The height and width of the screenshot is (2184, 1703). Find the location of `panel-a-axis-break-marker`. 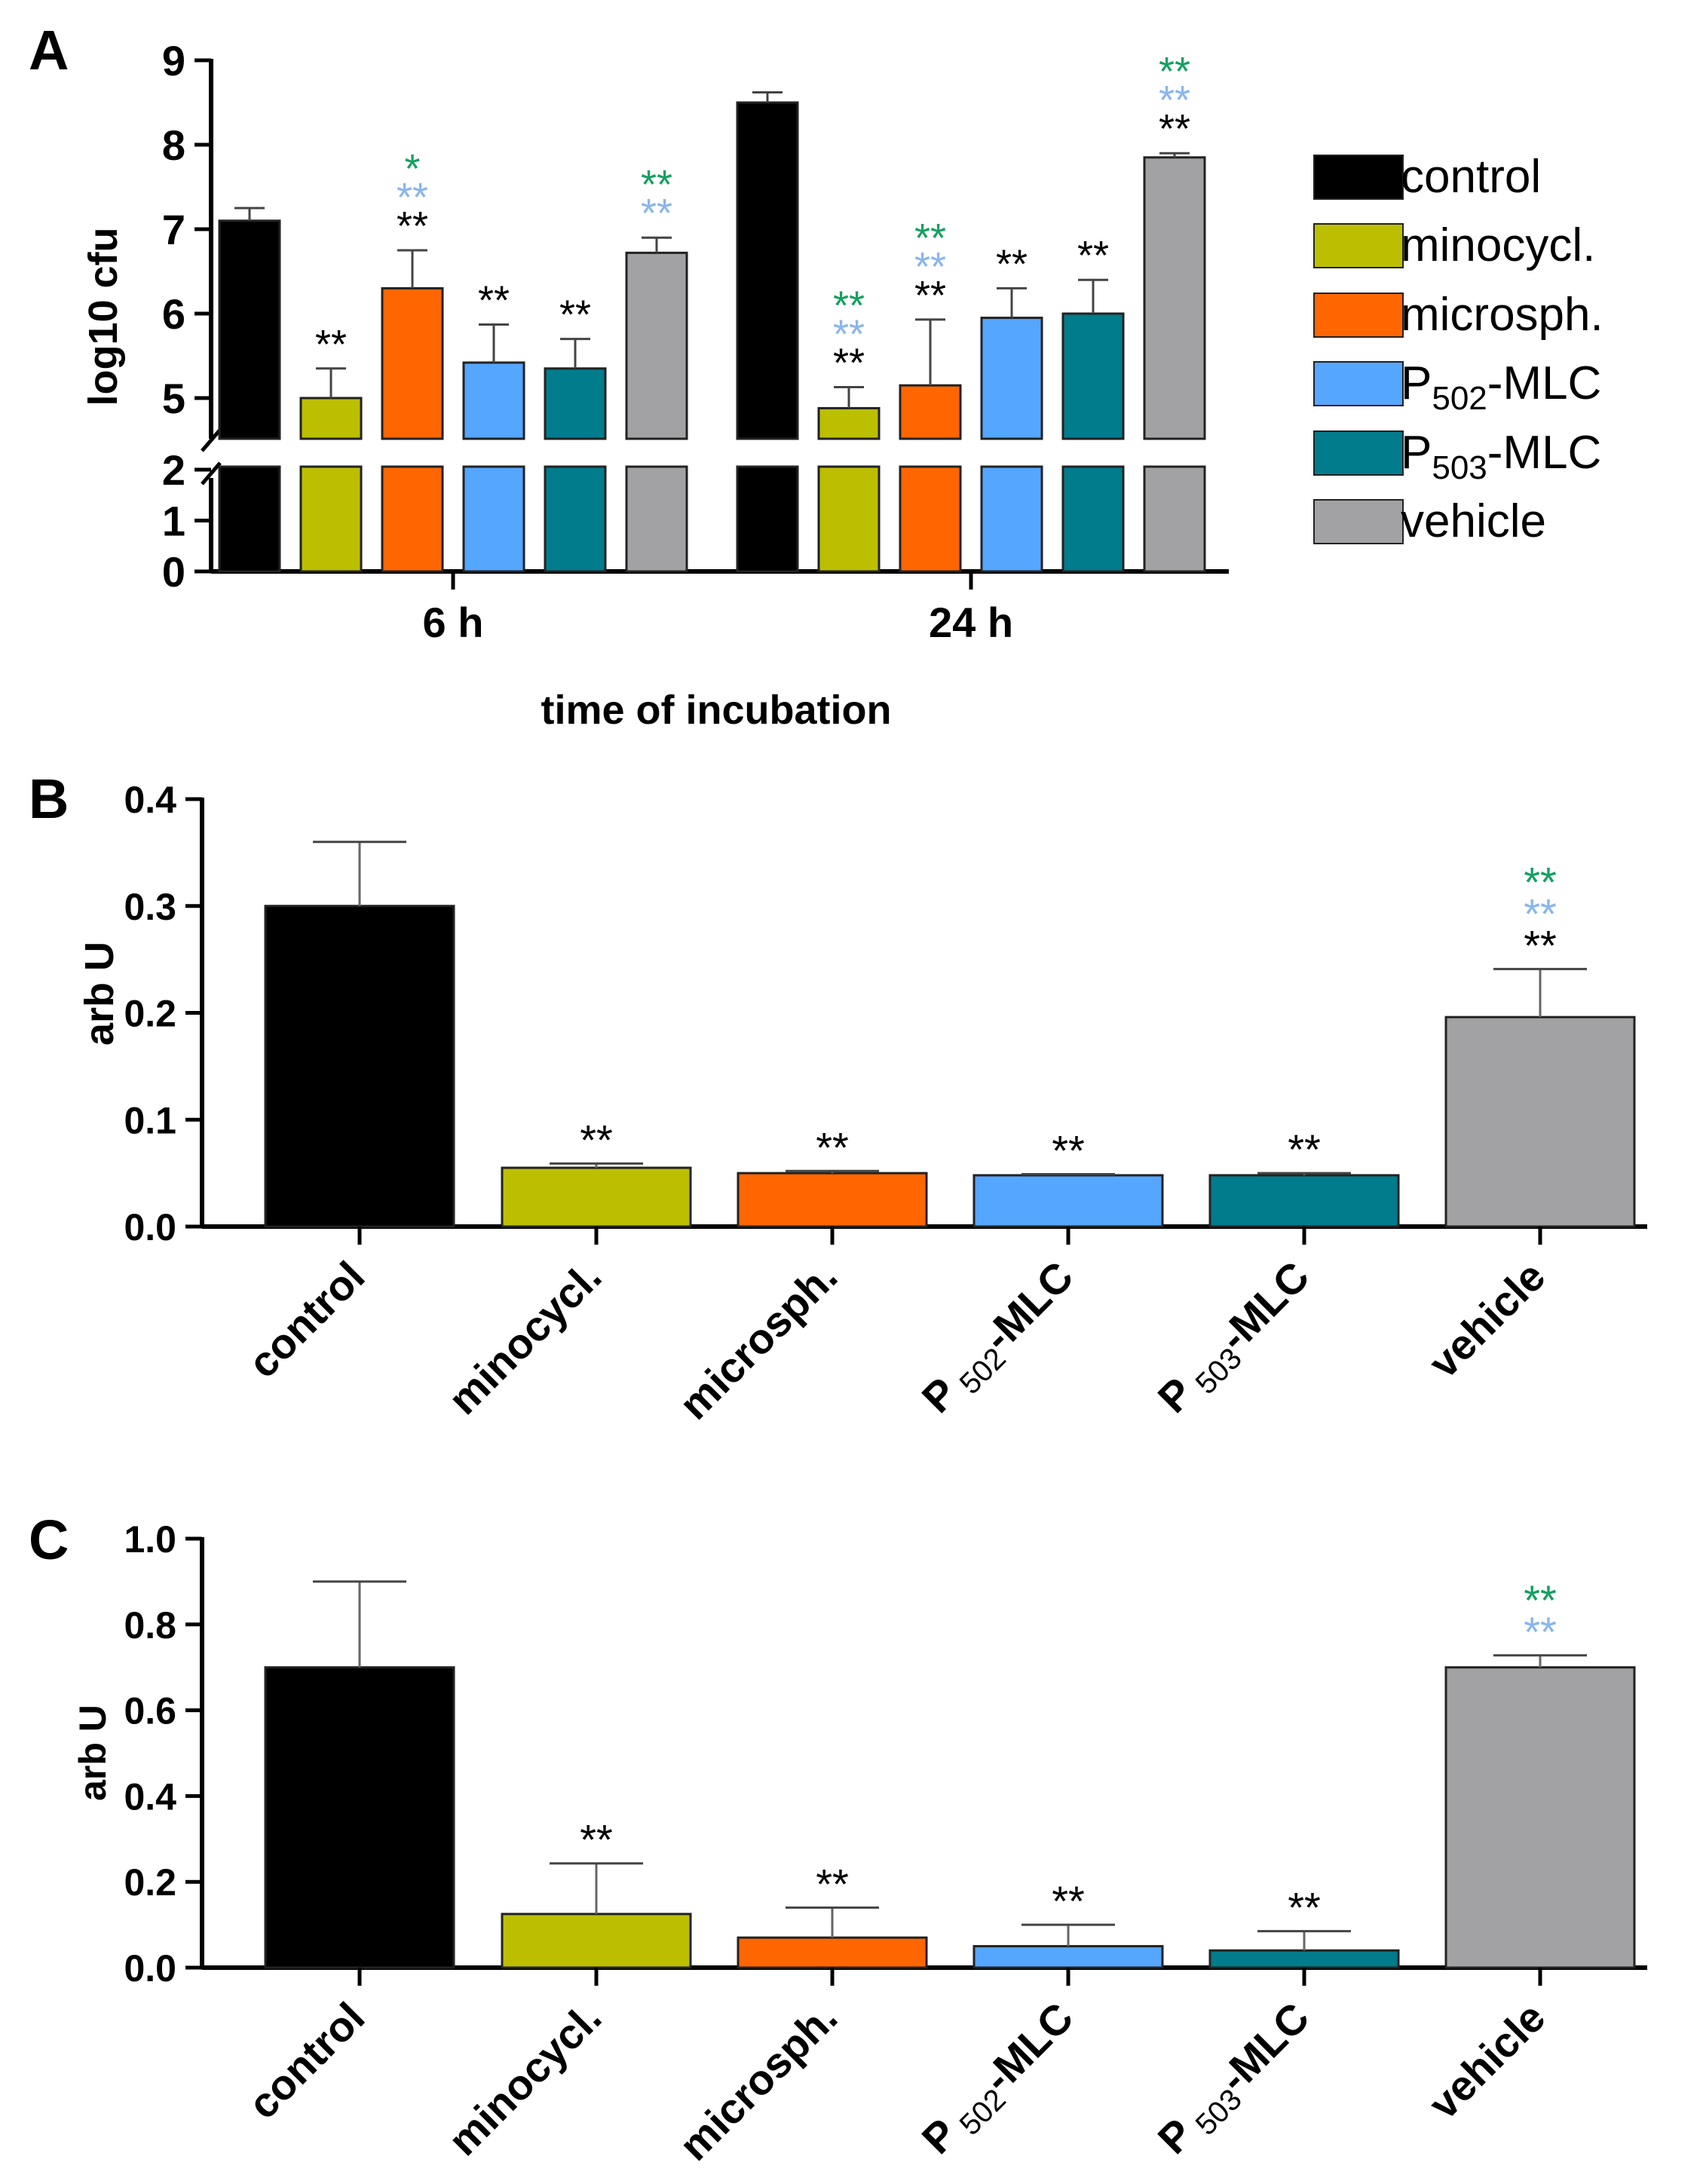

panel-a-axis-break-marker is located at coordinates (212, 457).